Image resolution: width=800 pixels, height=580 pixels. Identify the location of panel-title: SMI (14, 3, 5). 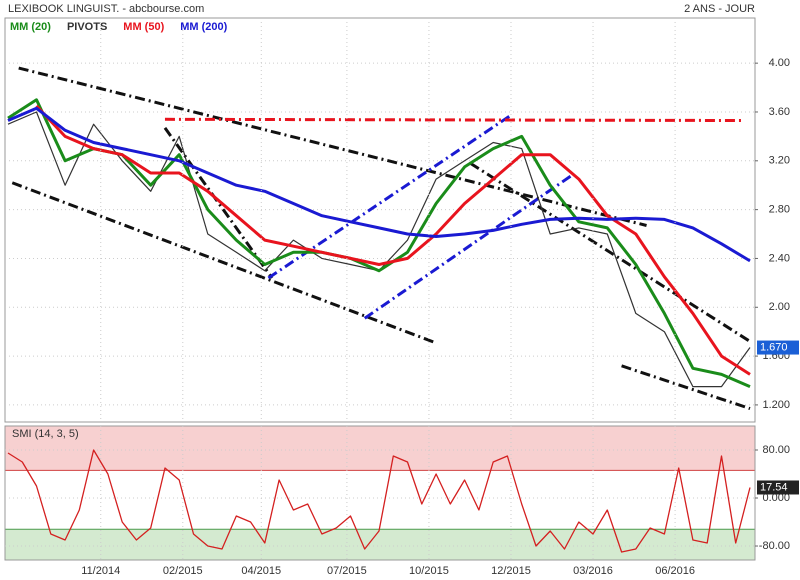
(45, 434).